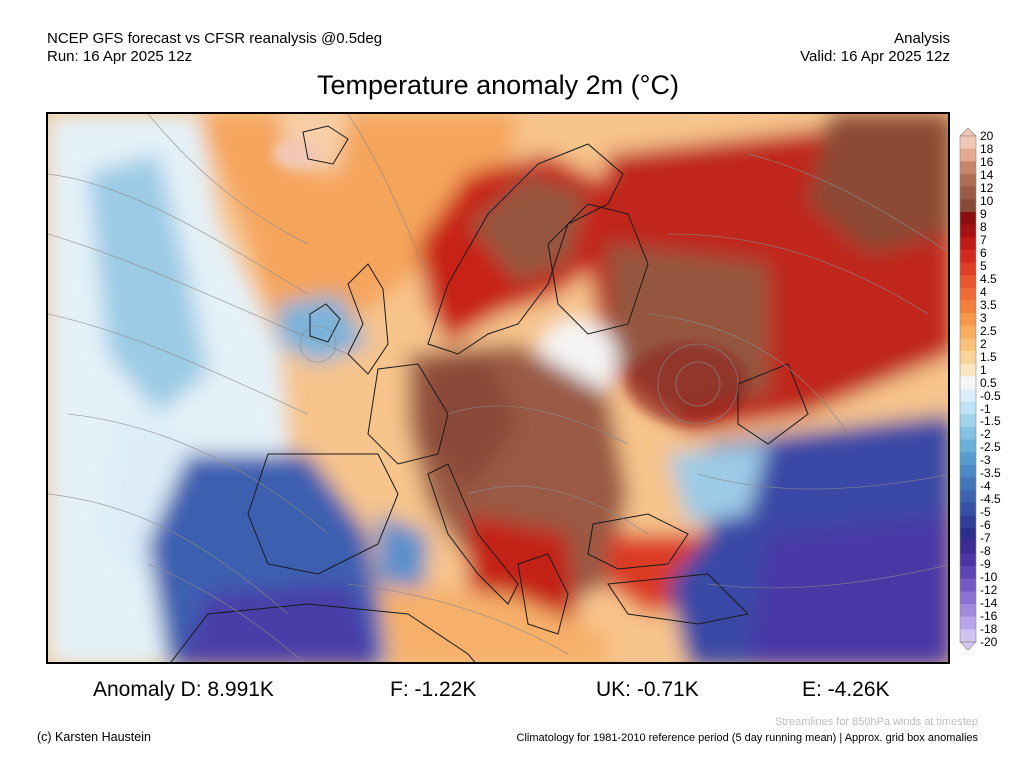 The image size is (1024, 768). Describe the element at coordinates (990, 395) in the screenshot. I see `colorbar-tick-label: -0.5` at that location.